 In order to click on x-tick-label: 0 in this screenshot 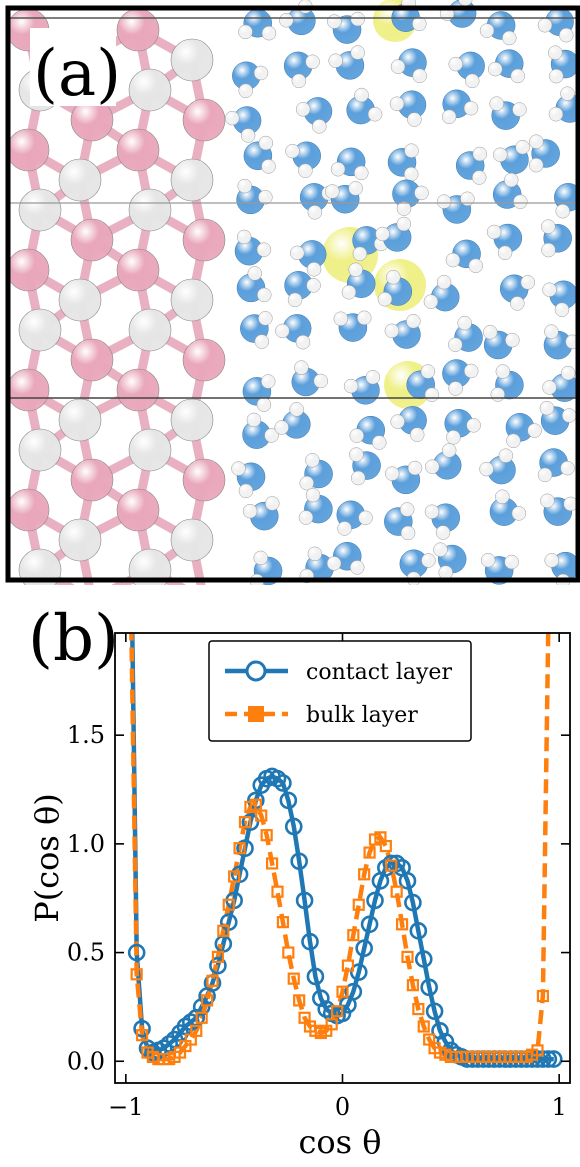, I will do `click(342, 1107)`.